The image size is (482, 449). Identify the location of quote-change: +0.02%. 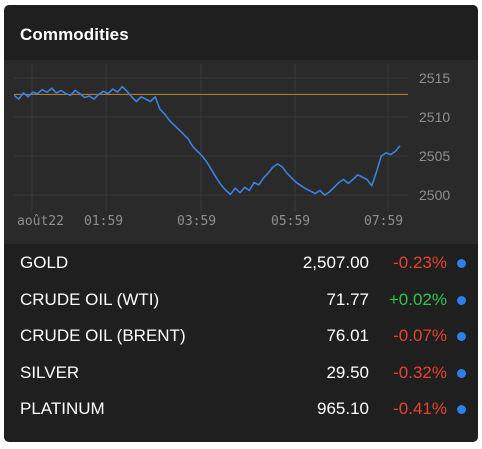
(417, 299).